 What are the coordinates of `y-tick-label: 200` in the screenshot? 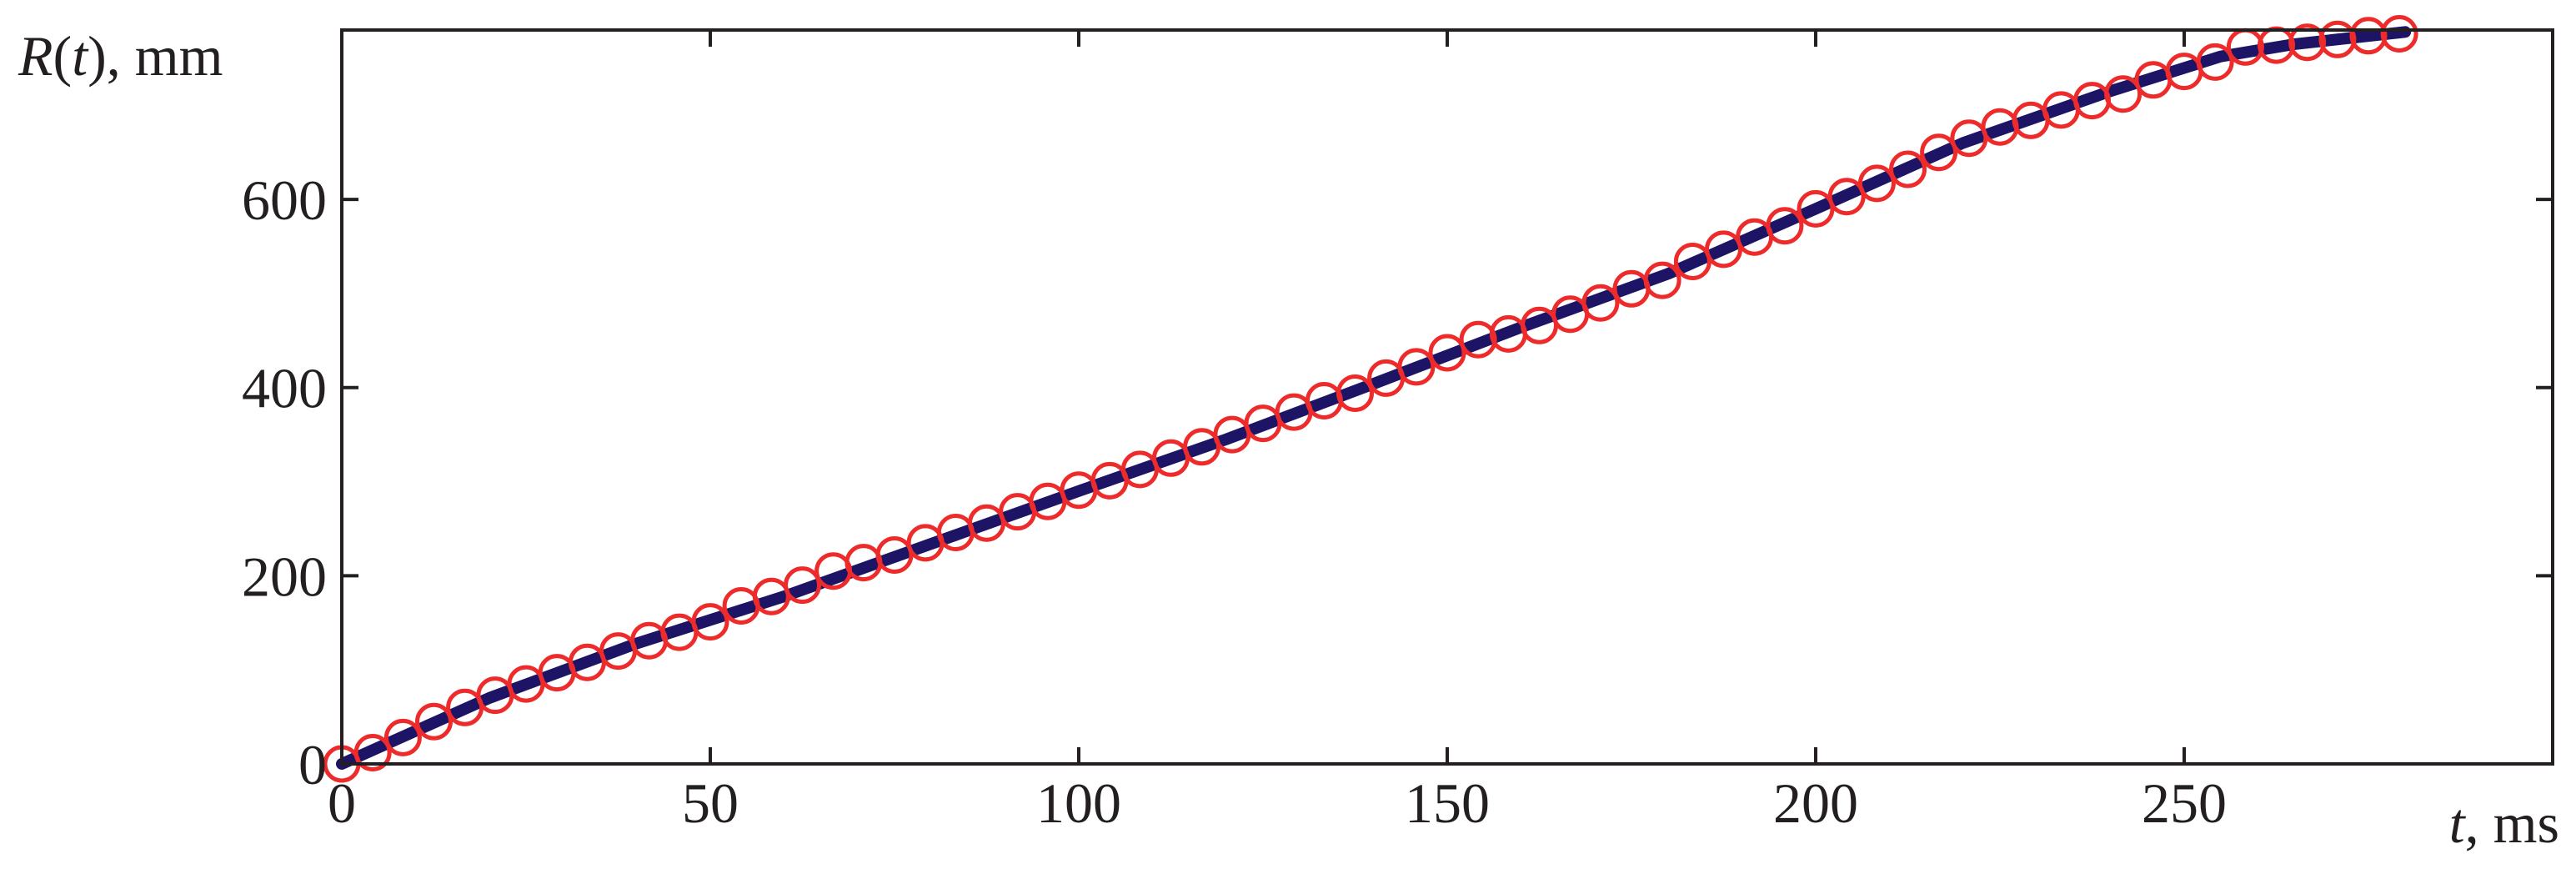 It's located at (284, 576).